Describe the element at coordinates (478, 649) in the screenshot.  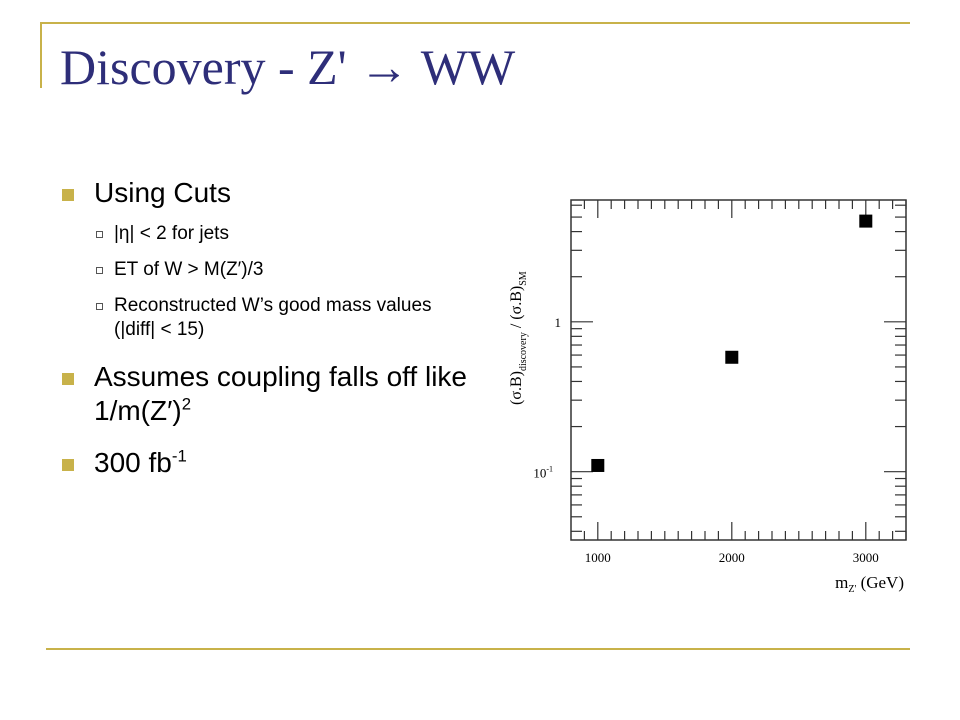
I see `bottom-rule` at that location.